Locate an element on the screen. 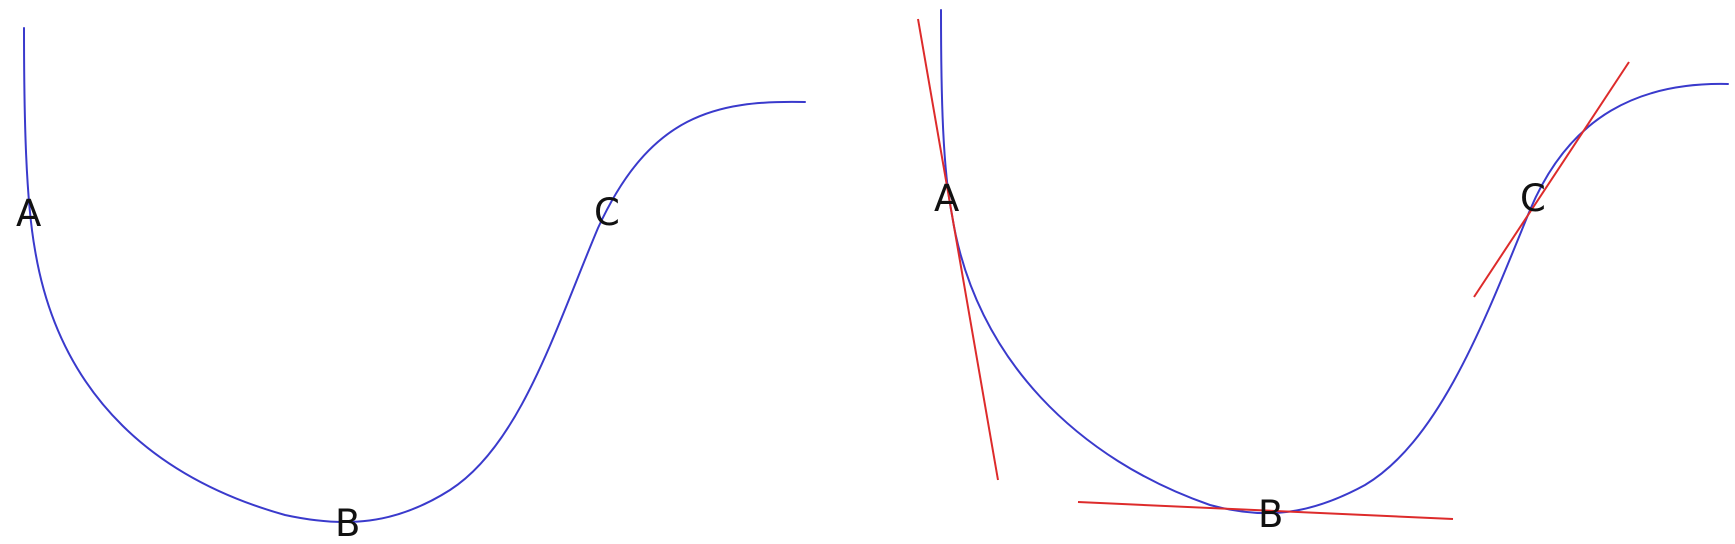 Image resolution: width=1735 pixels, height=544 pixels. right-label-a: A is located at coordinates (946, 198).